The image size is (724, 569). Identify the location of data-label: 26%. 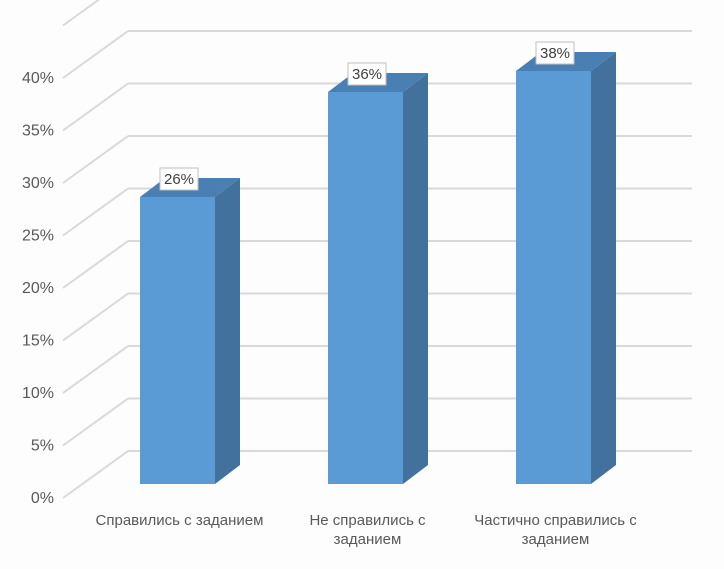
(179, 179).